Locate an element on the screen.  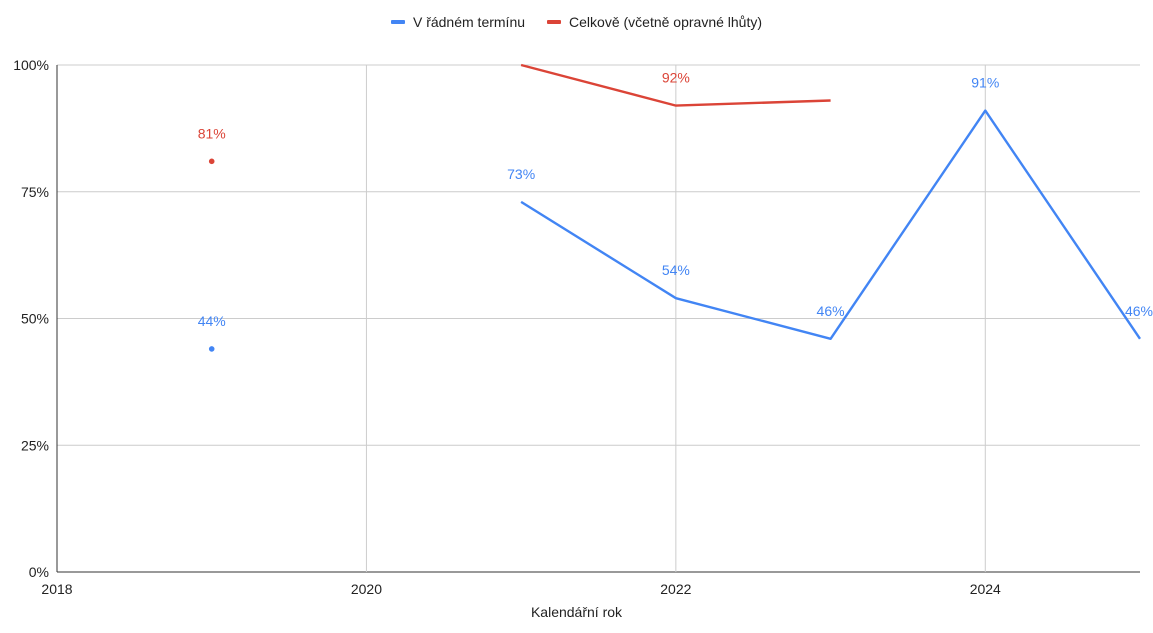
series-1-data-label-2019: 44% is located at coordinates (212, 321).